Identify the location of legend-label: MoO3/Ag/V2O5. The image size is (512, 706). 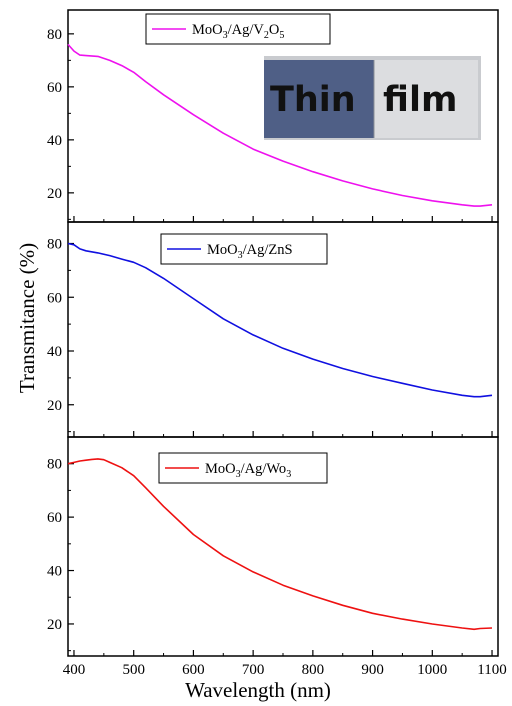
(238, 31).